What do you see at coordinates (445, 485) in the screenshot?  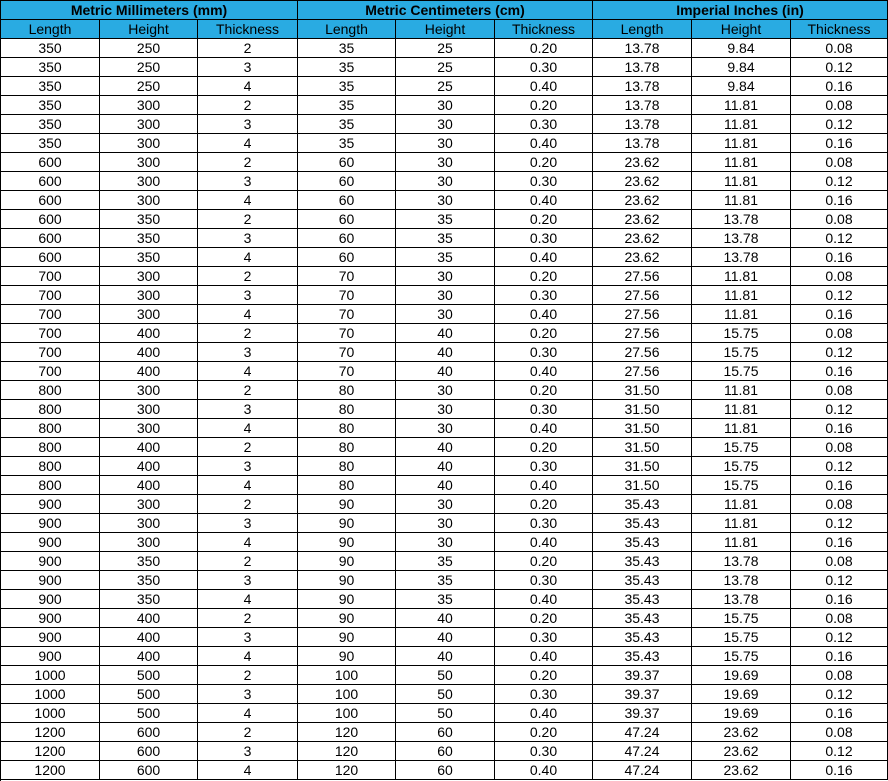 I see `table-cell: 40` at bounding box center [445, 485].